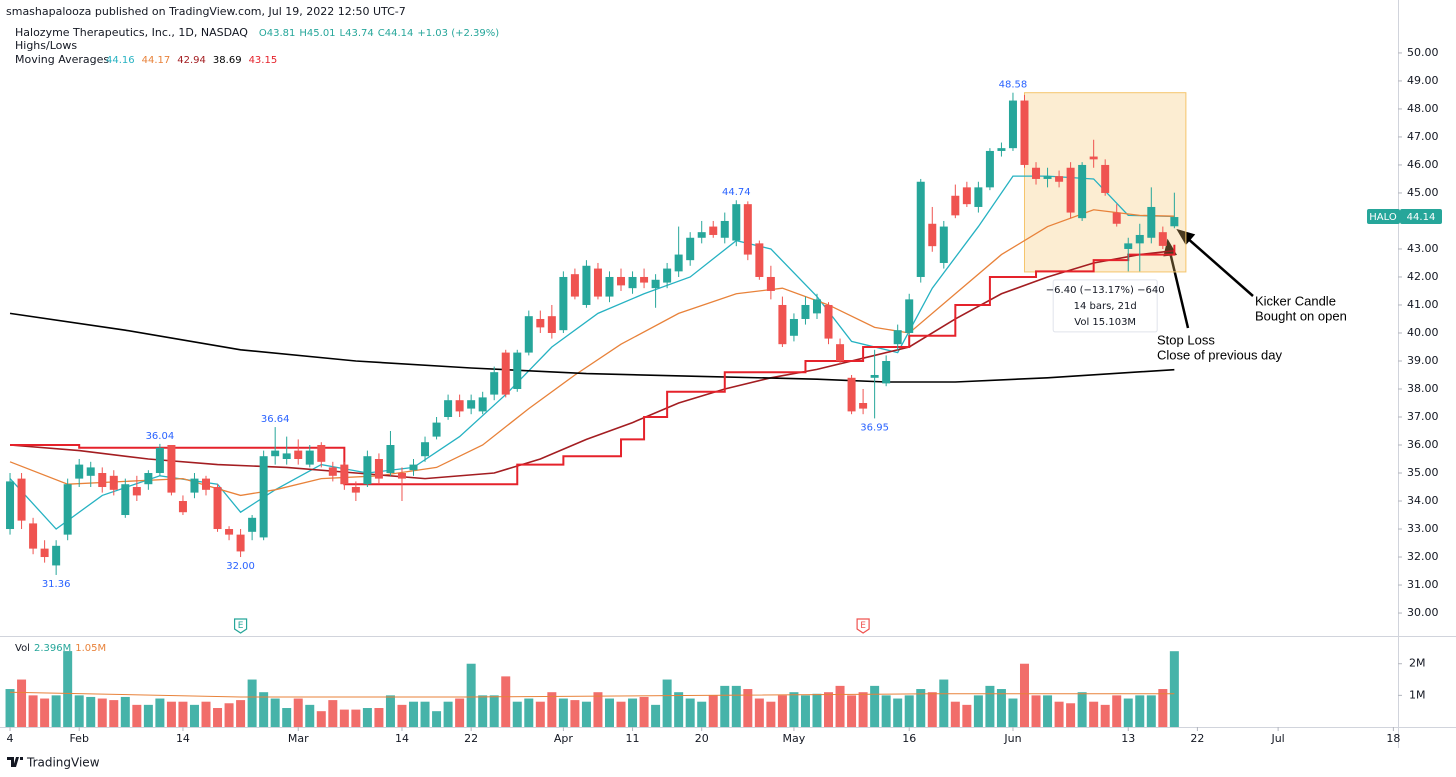 The width and height of the screenshot is (1456, 777). I want to click on y-tick-label: 34.00, so click(1423, 500).